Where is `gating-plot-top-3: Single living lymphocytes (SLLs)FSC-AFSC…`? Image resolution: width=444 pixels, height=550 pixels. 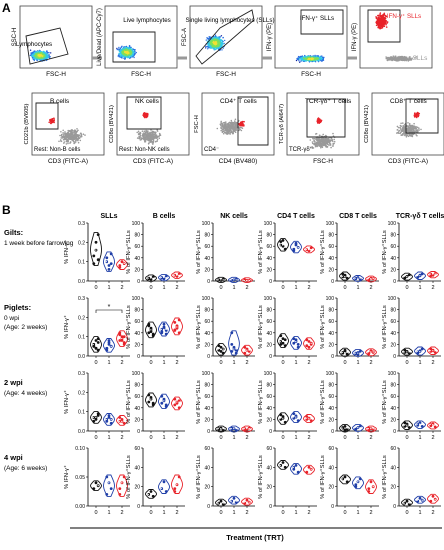
gating-plot-top-3: Single living lymphocytes (SLLs)FSC-AFSC… is located at coordinates (228, 41).